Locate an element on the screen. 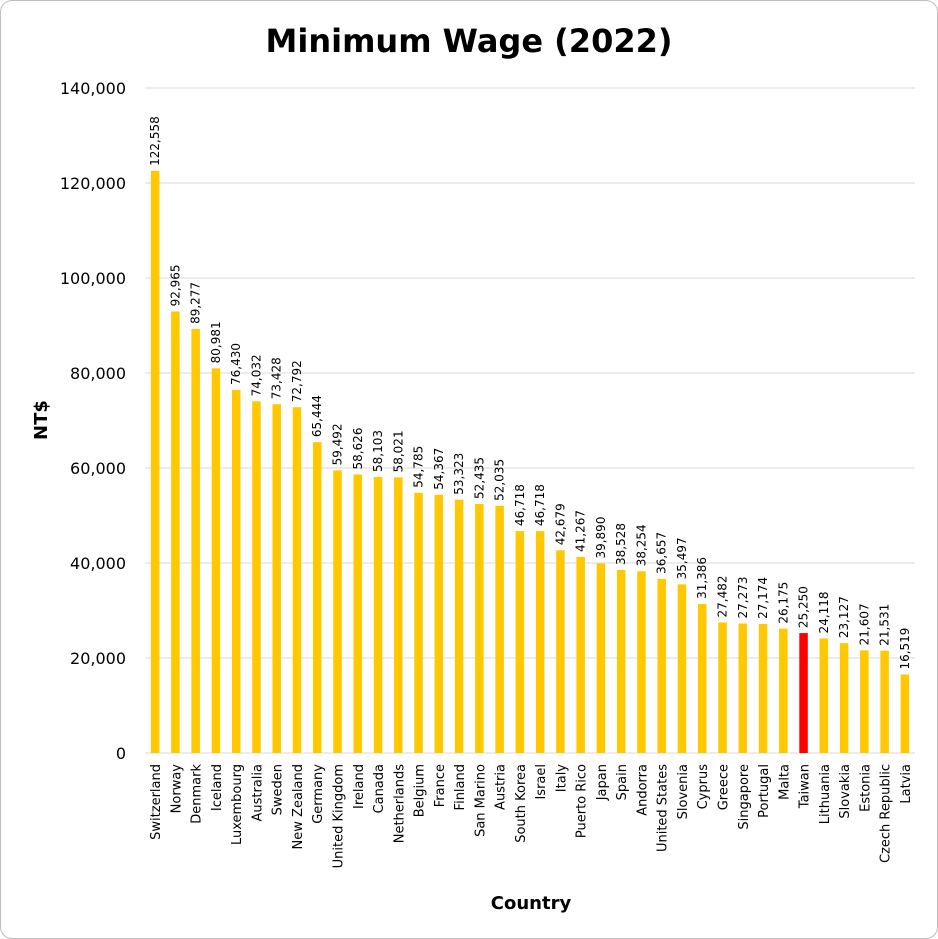  y-tick-label: 40,000 is located at coordinates (98, 563).